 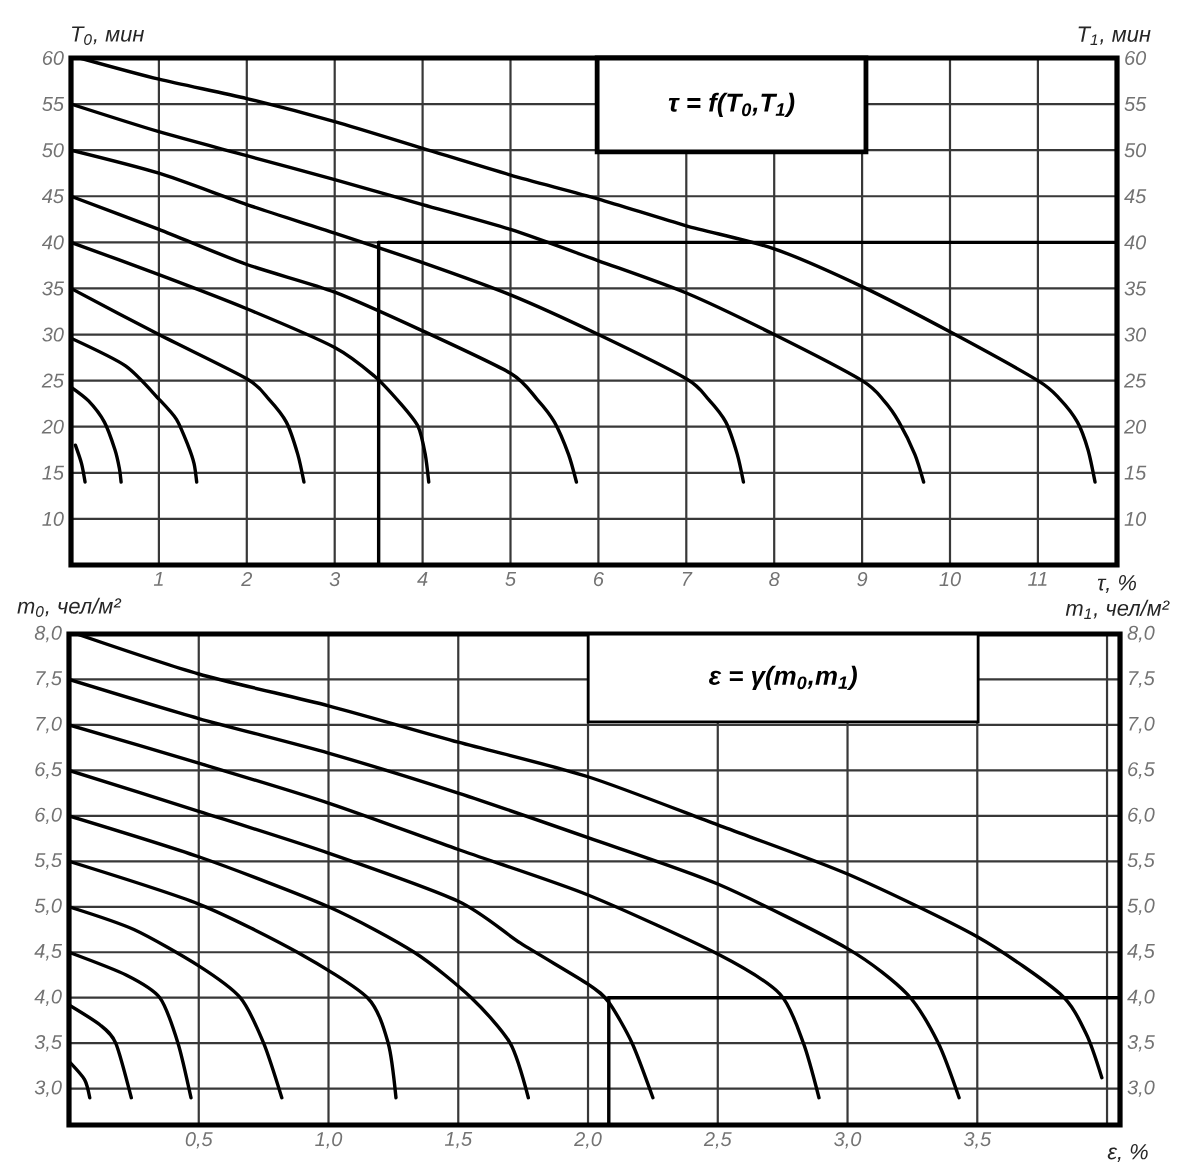 I want to click on annotation: τ = f(T$_{0}$,T$_{1}$), so click(x=731, y=104).